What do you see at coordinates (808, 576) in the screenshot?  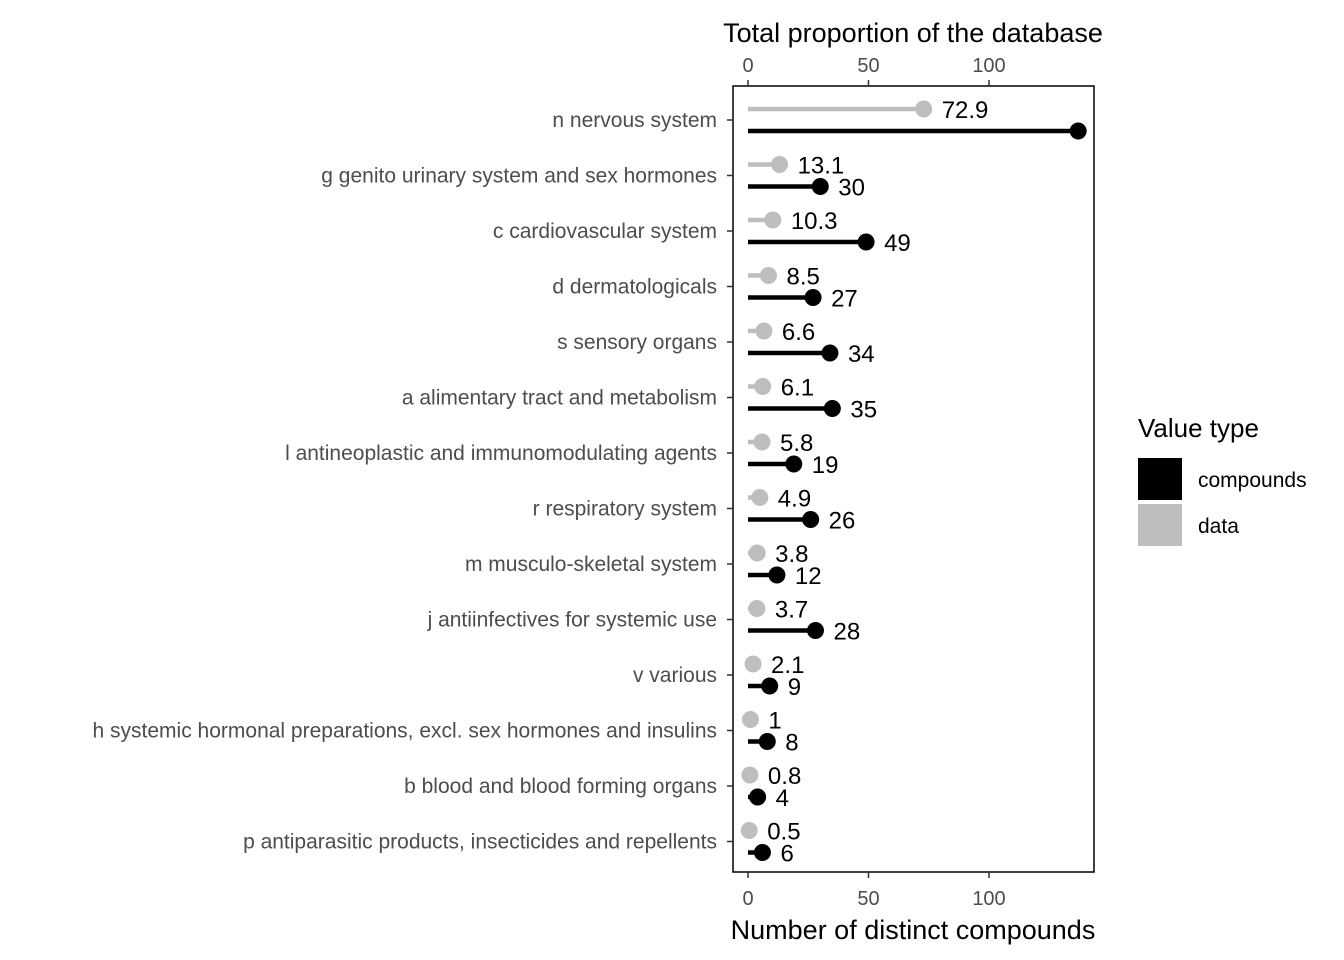 I see `data-label-compounds: 12` at bounding box center [808, 576].